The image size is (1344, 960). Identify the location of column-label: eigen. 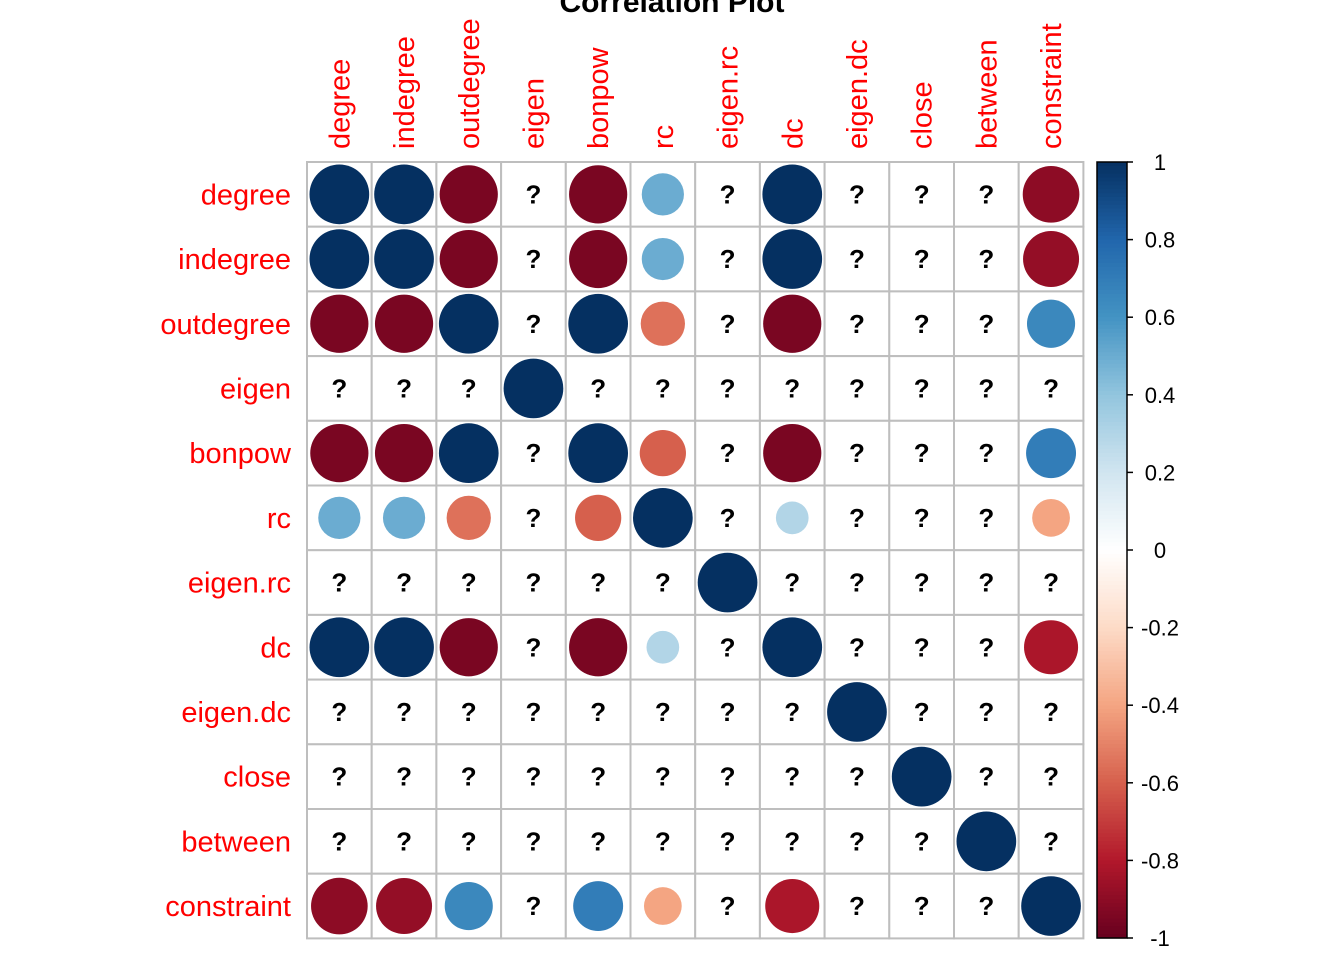
(534, 113).